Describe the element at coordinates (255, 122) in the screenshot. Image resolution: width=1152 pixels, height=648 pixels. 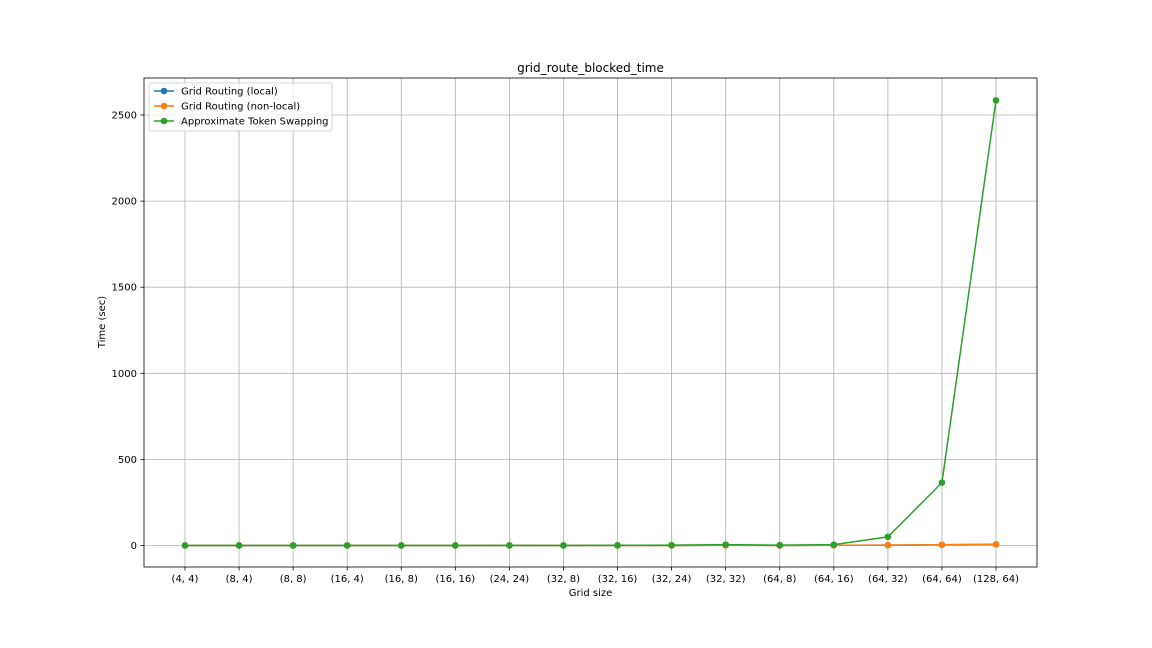
I see `legend-label: Approximate Token Swapping` at that location.